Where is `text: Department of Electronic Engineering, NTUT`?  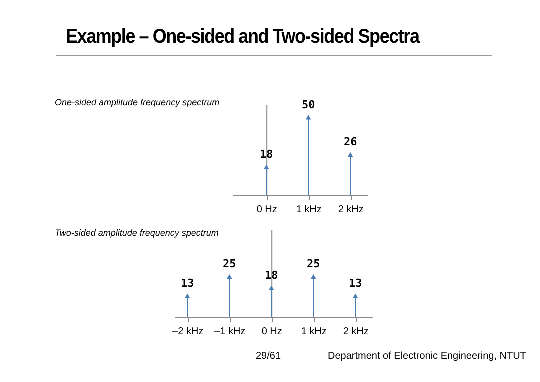
text: Department of Electronic Engineering, NTUT is located at coordinates (427, 356).